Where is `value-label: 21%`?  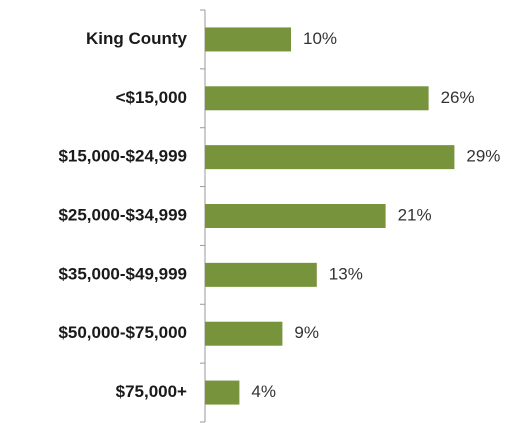 value-label: 21% is located at coordinates (415, 214).